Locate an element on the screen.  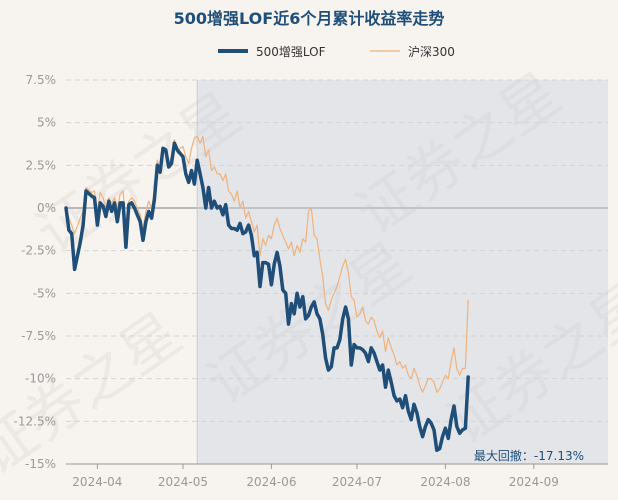
legend: 500增强LOF 沪深300 is located at coordinates (336, 52).